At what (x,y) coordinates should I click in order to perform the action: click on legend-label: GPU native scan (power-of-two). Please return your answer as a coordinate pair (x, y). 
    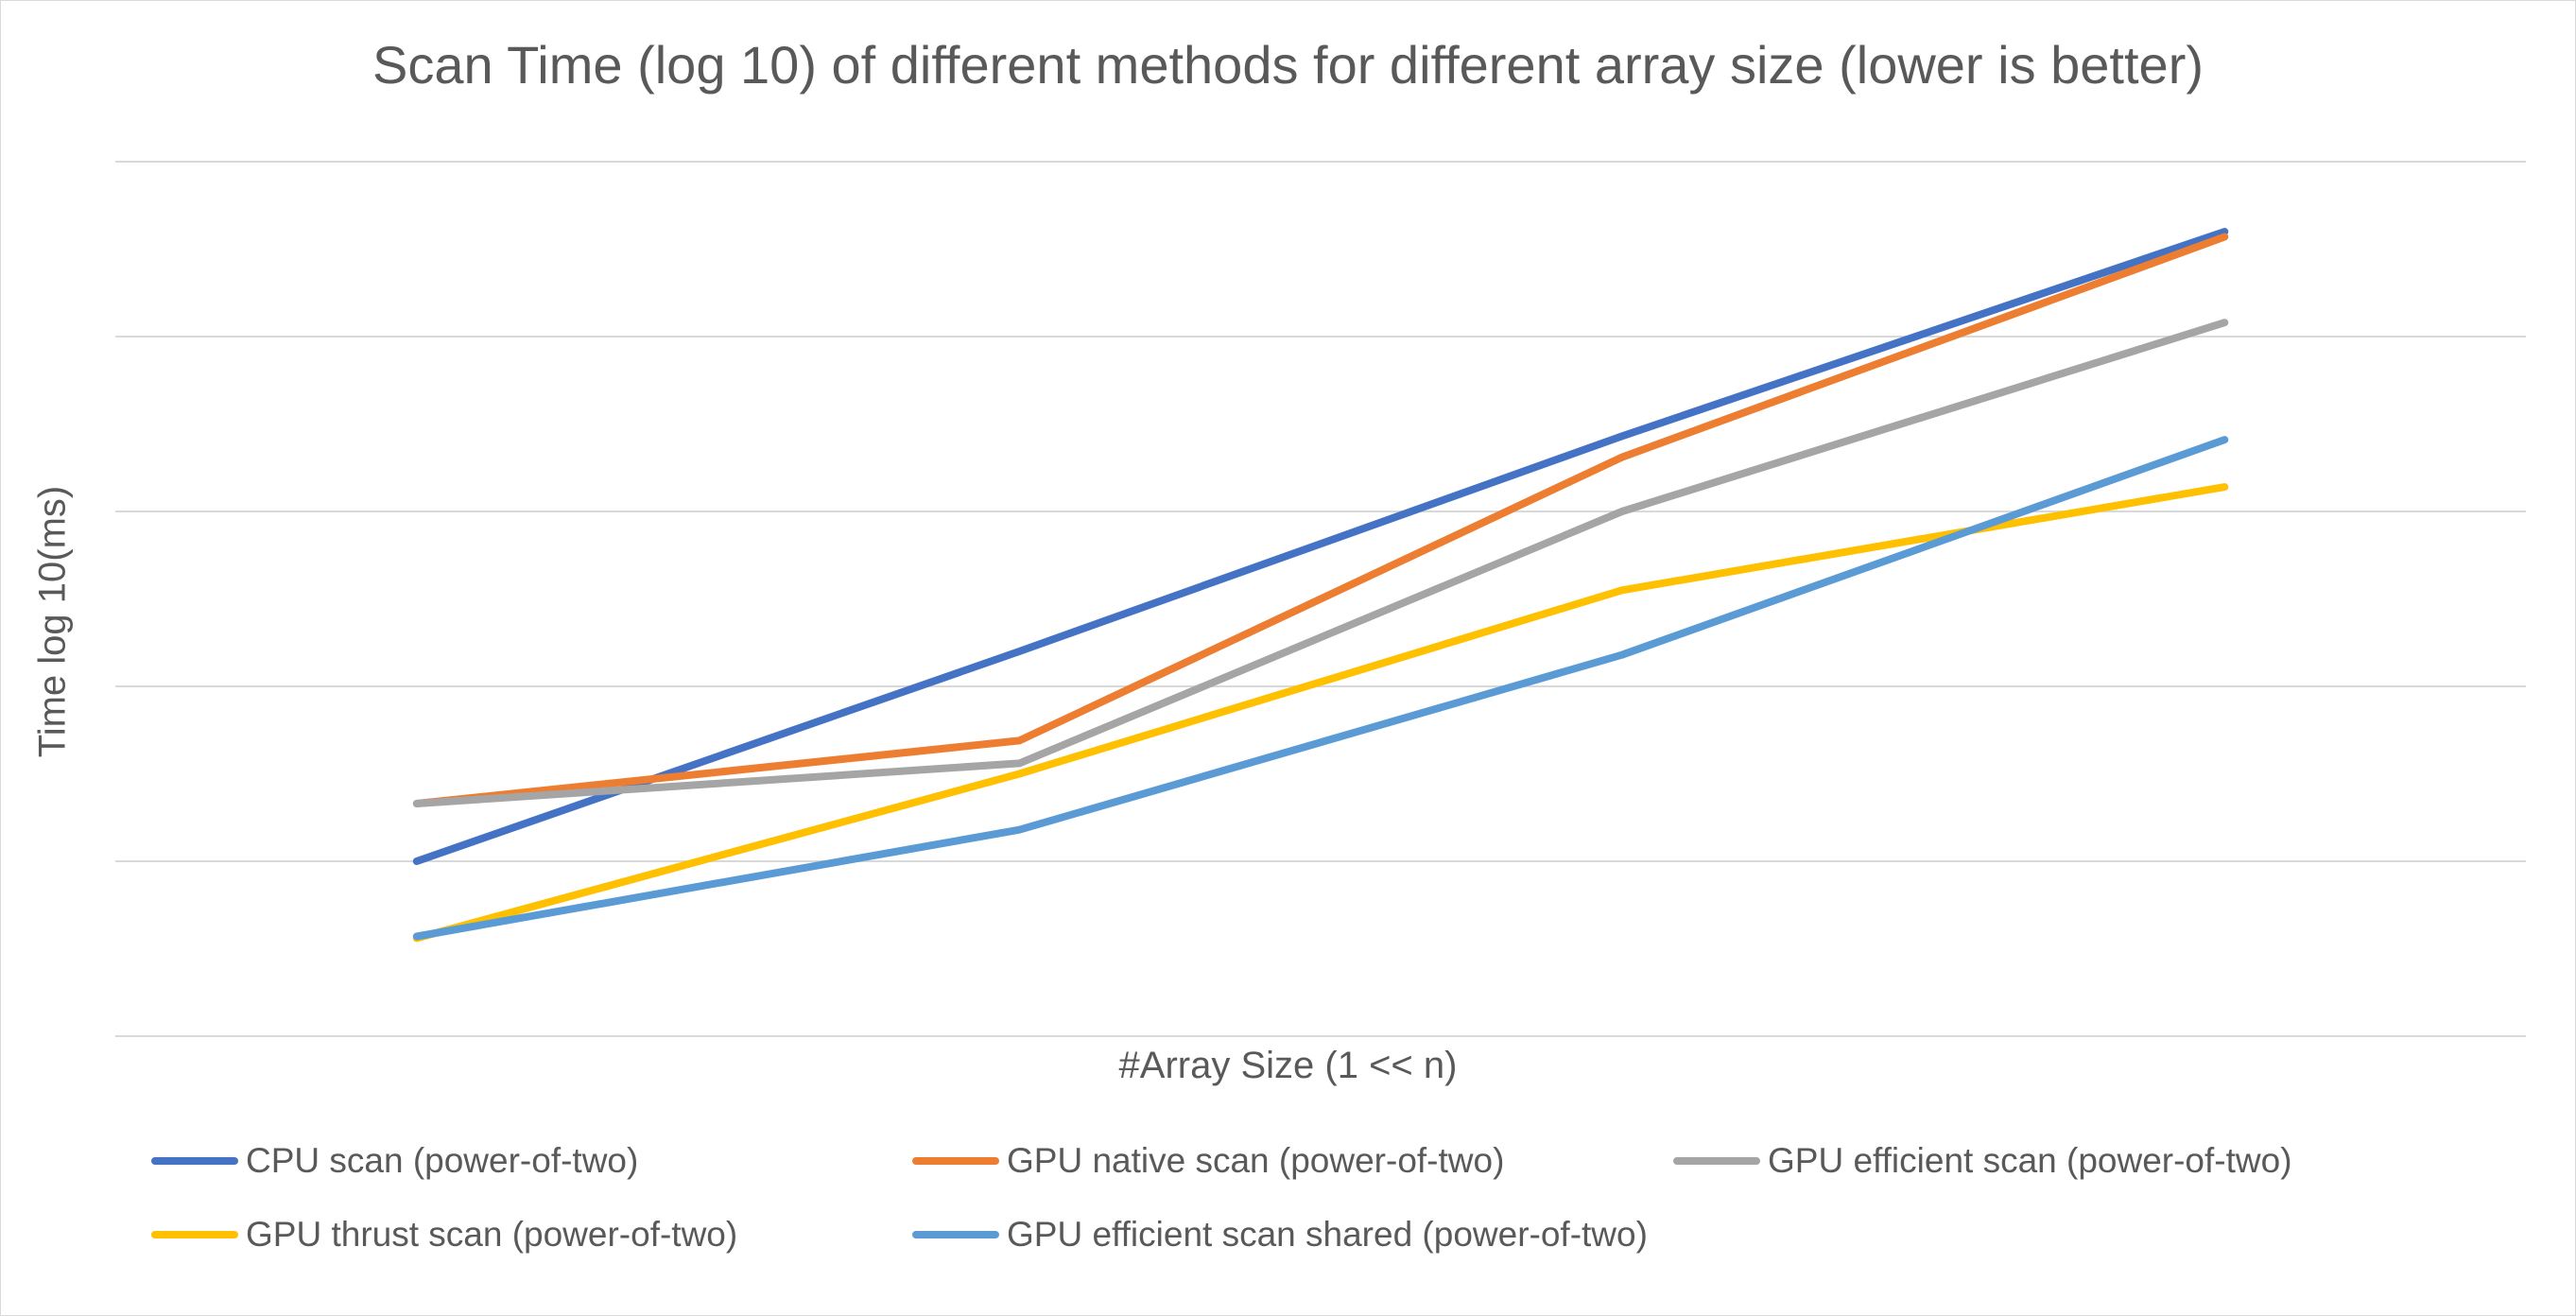
    Looking at the image, I should click on (1256, 1160).